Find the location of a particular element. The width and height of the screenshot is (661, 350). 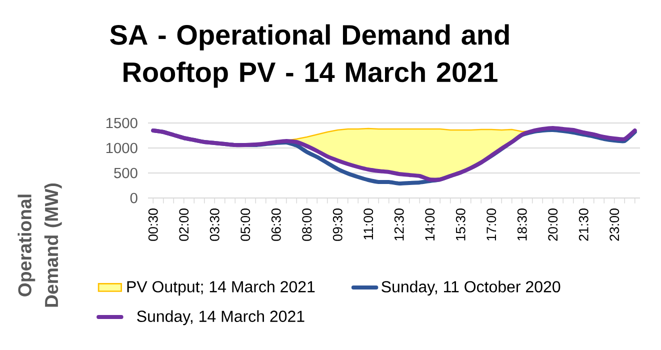

x-tick-label: 08:00 is located at coordinates (307, 225).